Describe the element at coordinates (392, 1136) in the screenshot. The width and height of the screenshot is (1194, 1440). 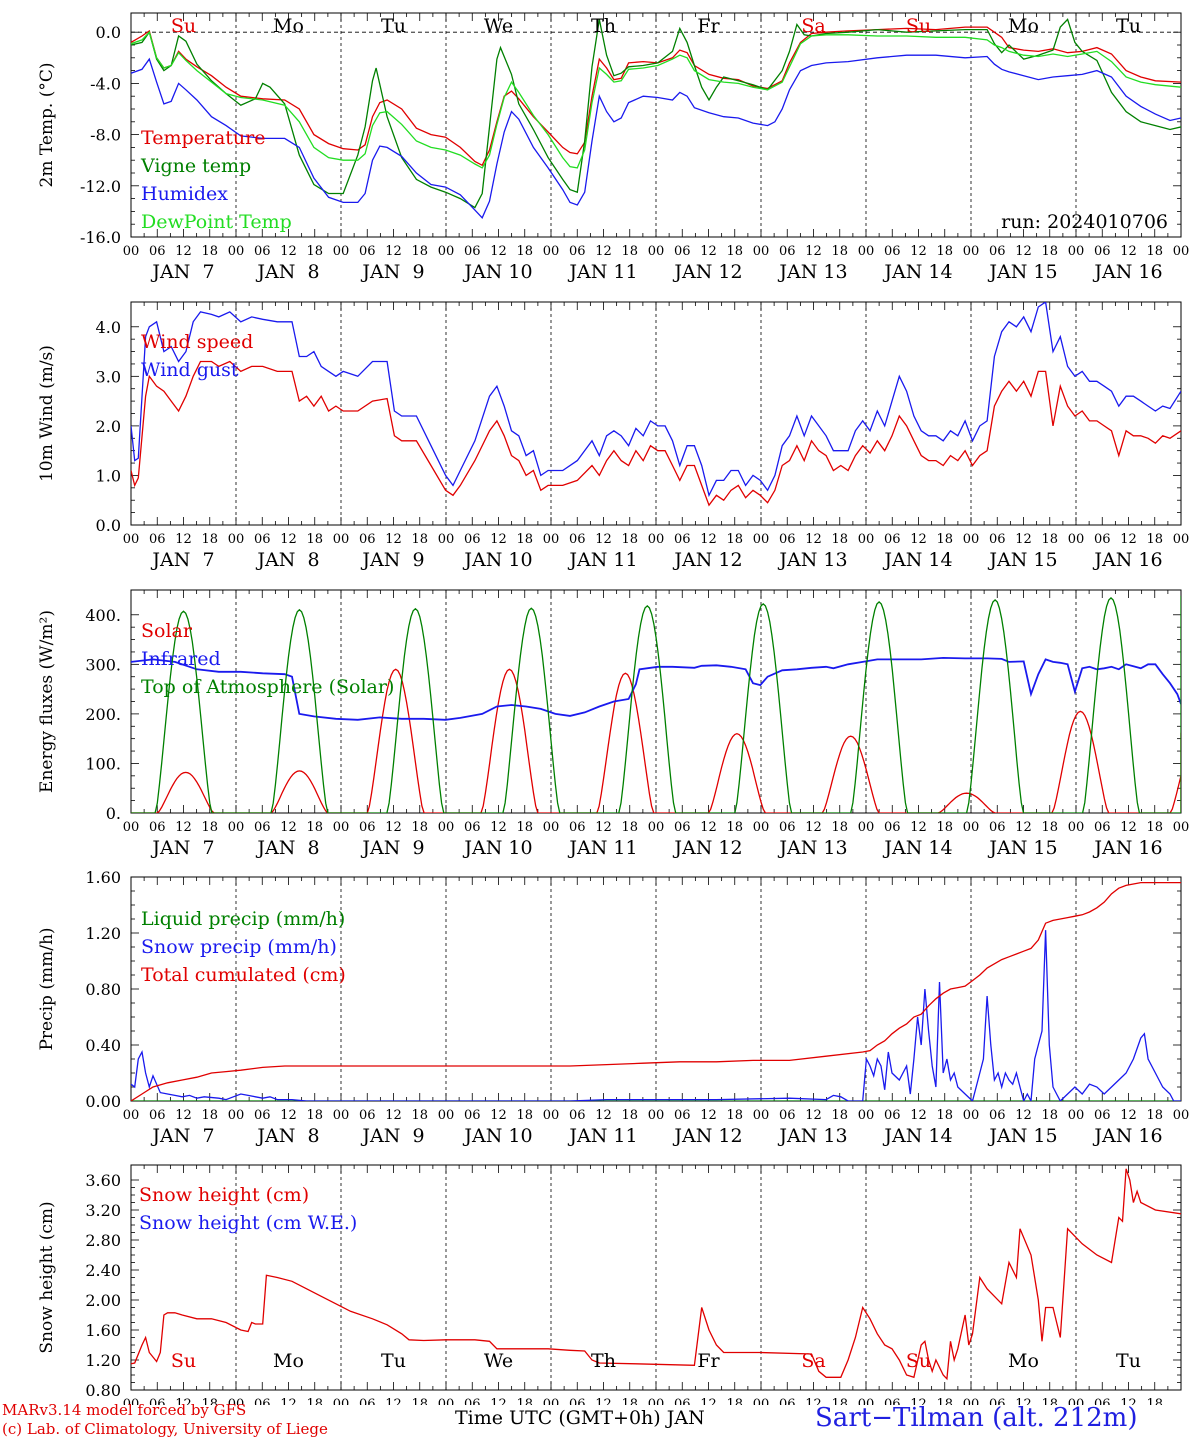
I see `day-label: JAN 9` at that location.